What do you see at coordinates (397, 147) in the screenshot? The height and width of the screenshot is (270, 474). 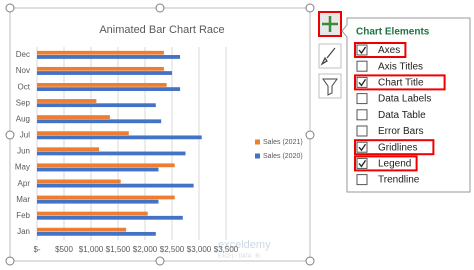 I see `element-label: Gridlines` at bounding box center [397, 147].